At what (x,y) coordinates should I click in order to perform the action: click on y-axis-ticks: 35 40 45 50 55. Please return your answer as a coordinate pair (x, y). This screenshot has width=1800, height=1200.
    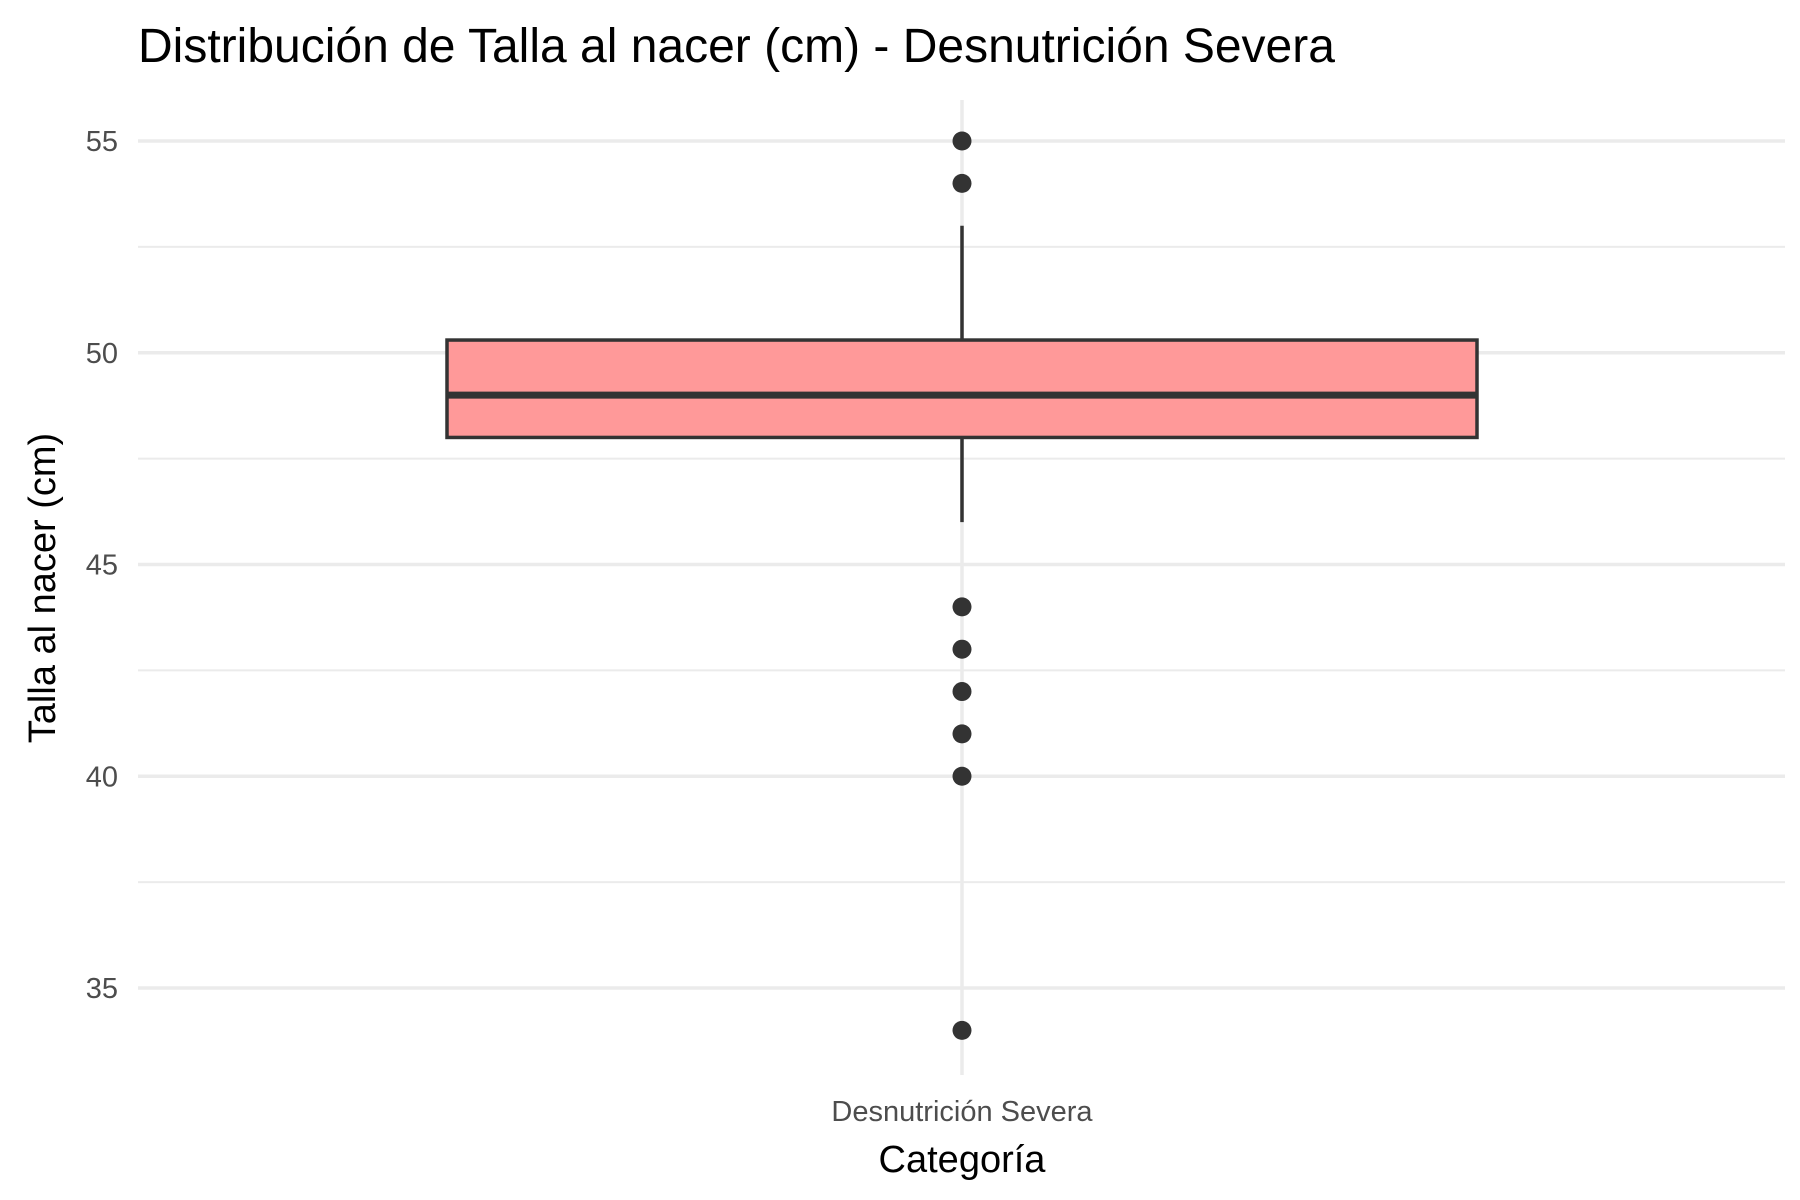
    Looking at the image, I should click on (102, 565).